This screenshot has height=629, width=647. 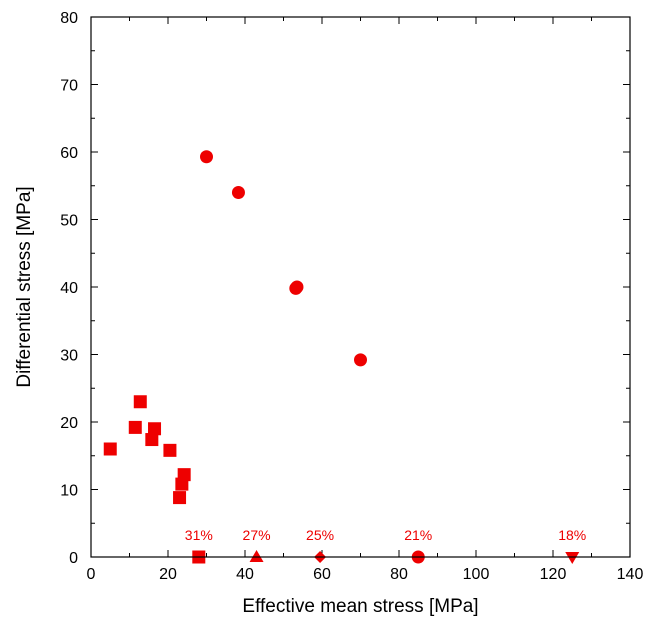 I want to click on x-tick-label: 0, so click(x=91, y=574).